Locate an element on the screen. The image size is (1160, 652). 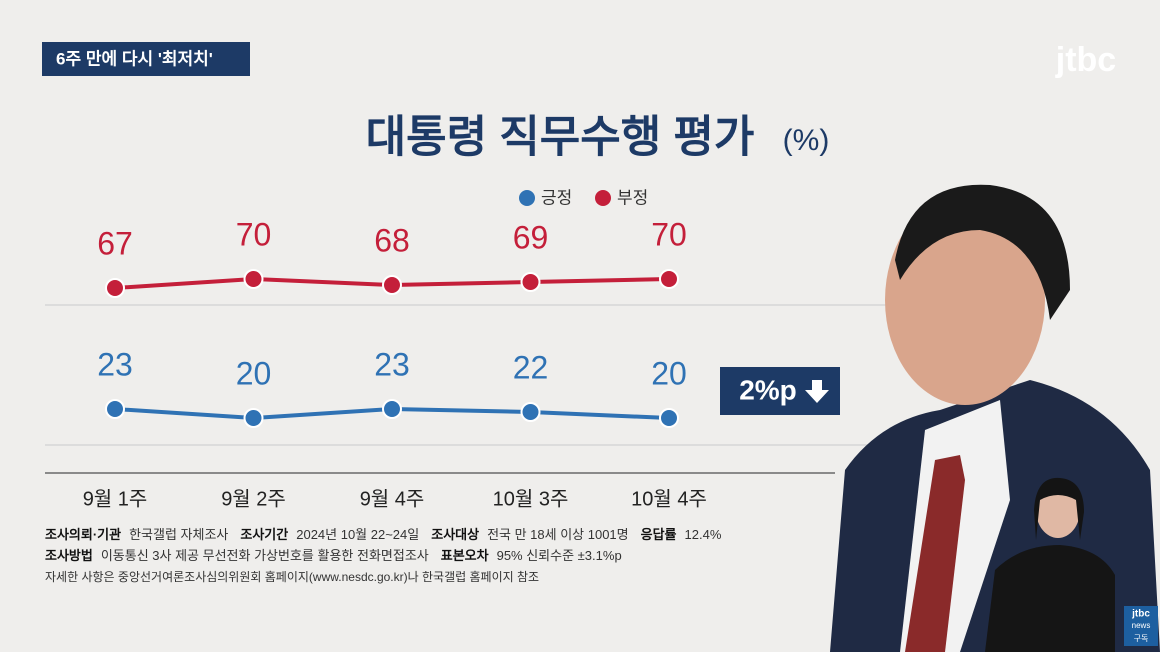
tie is located at coordinates (935, 553).